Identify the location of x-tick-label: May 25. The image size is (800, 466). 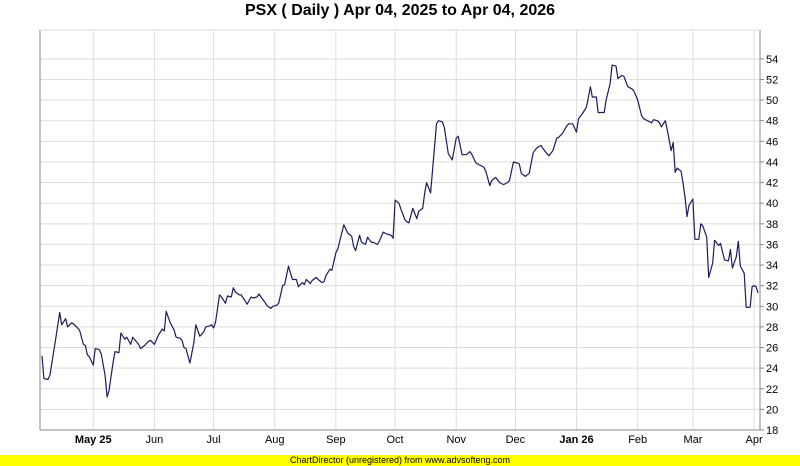
(93, 440).